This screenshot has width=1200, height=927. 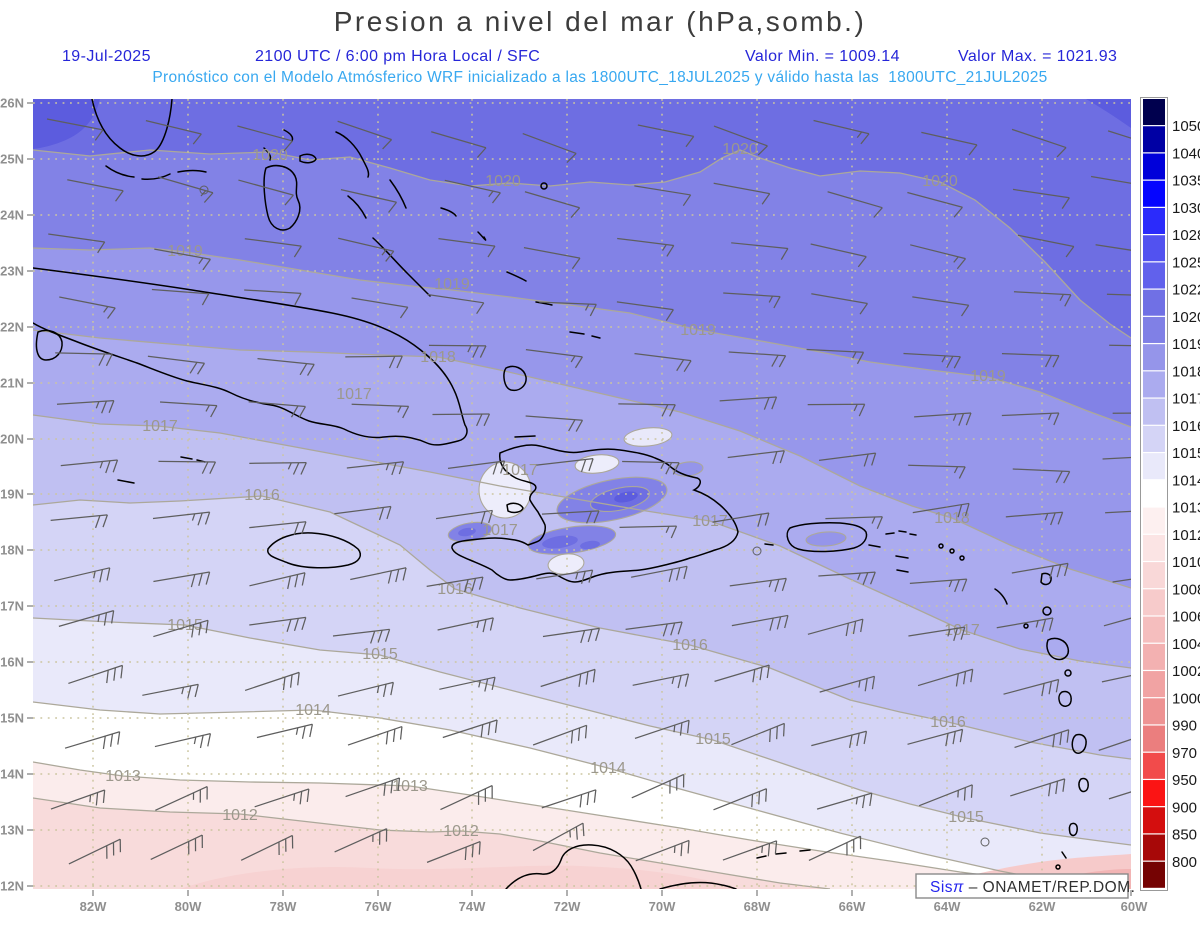 What do you see at coordinates (1186, 371) in the screenshot?
I see `colorbar-tick-label: 1018` at bounding box center [1186, 371].